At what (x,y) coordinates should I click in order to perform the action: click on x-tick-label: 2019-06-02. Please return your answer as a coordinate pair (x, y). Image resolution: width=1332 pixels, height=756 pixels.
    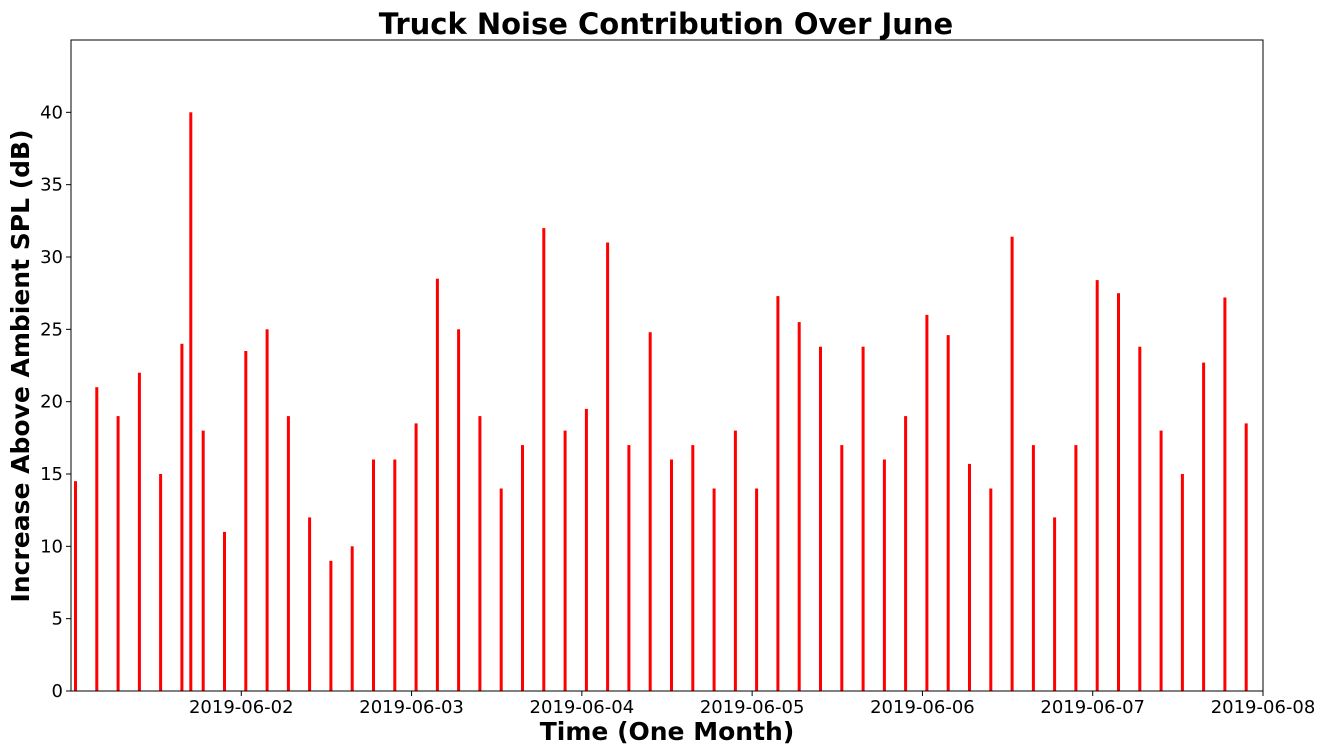
    Looking at the image, I should click on (241, 707).